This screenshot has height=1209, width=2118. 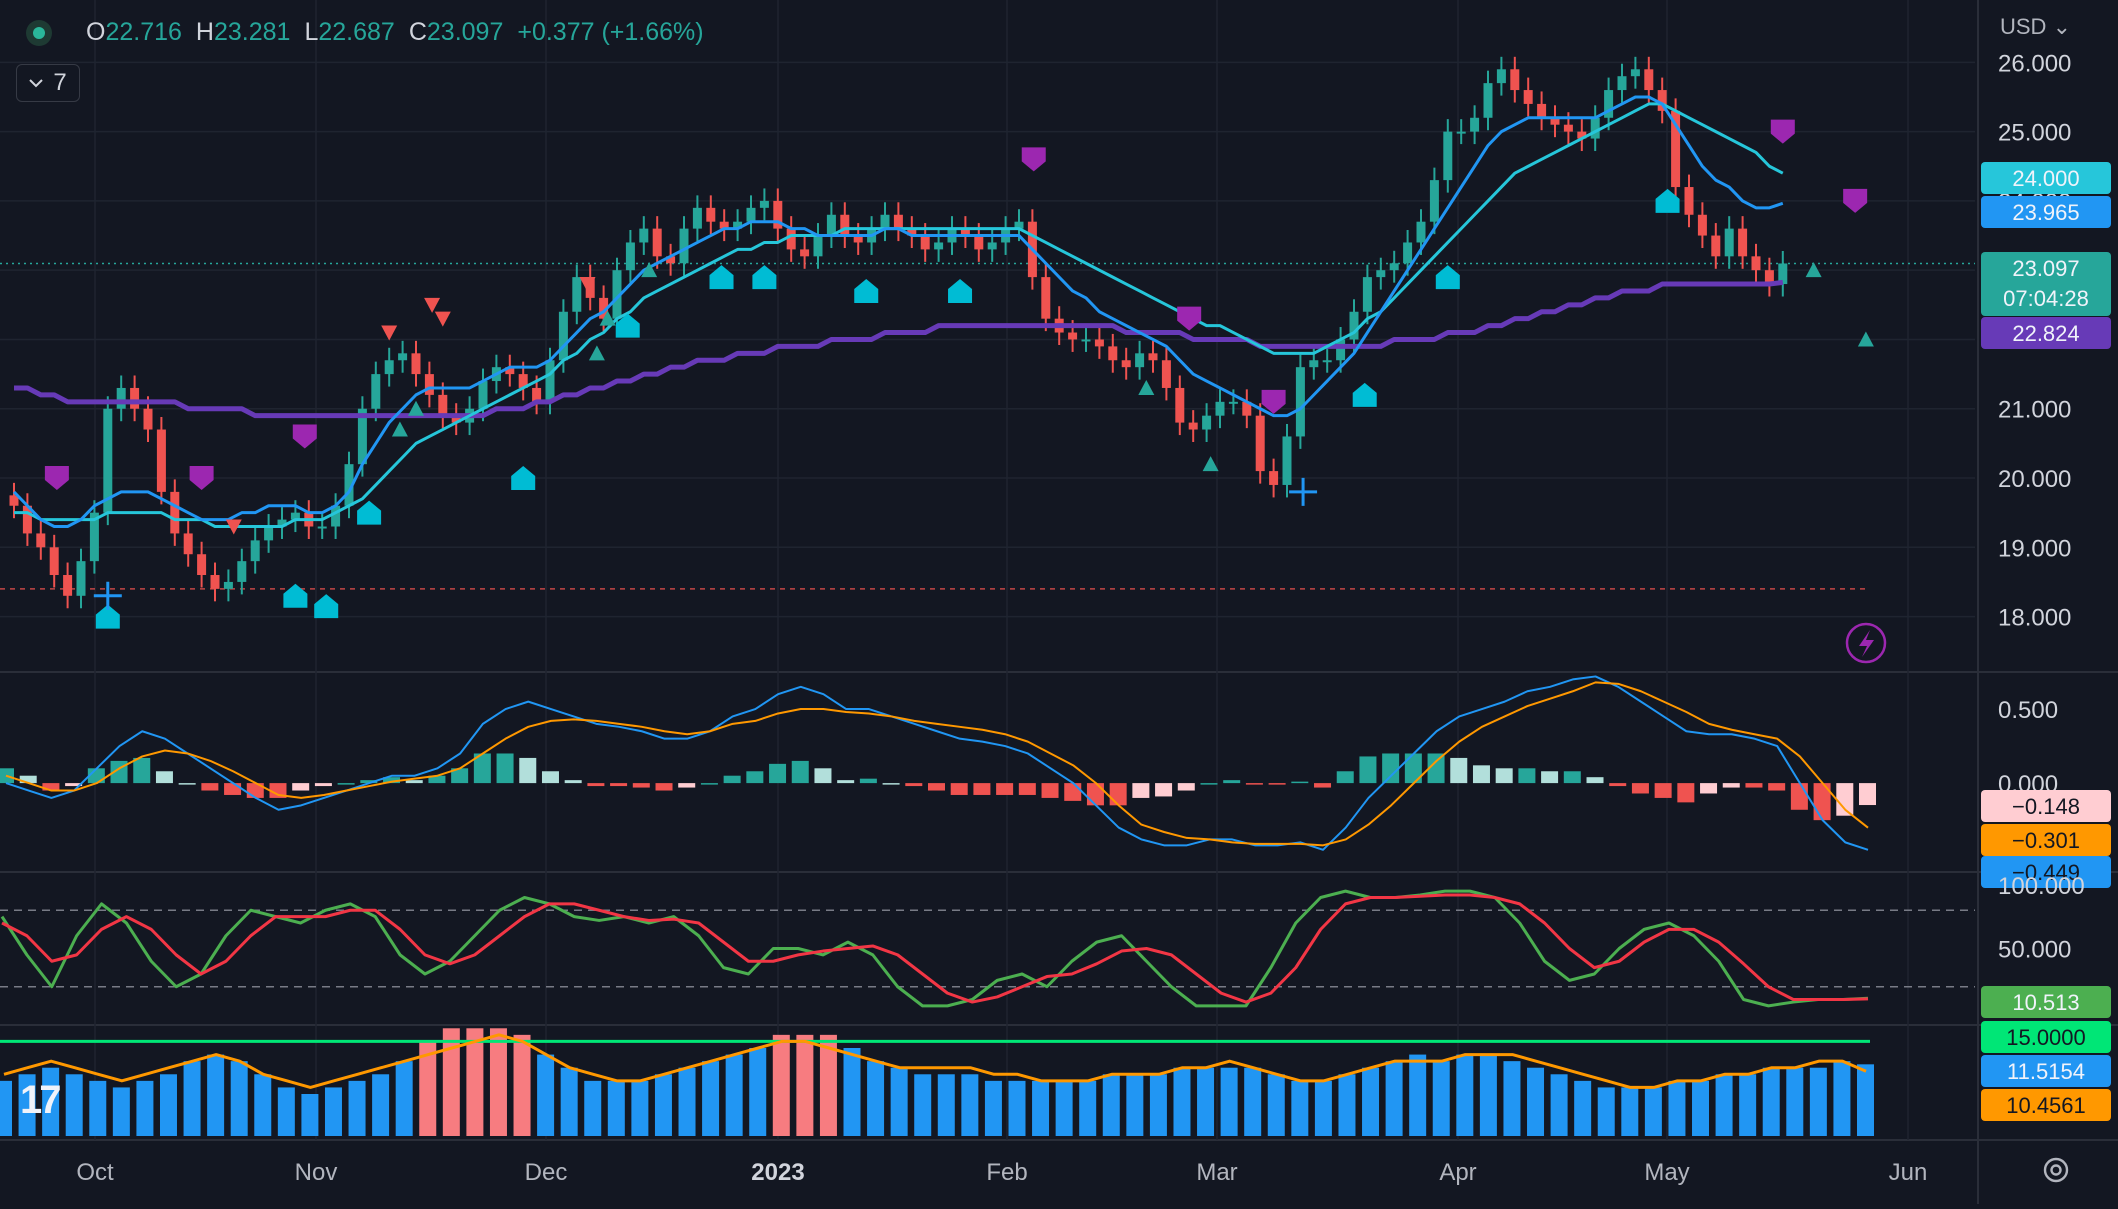 I want to click on settings-gear-icon, so click(x=2056, y=1170).